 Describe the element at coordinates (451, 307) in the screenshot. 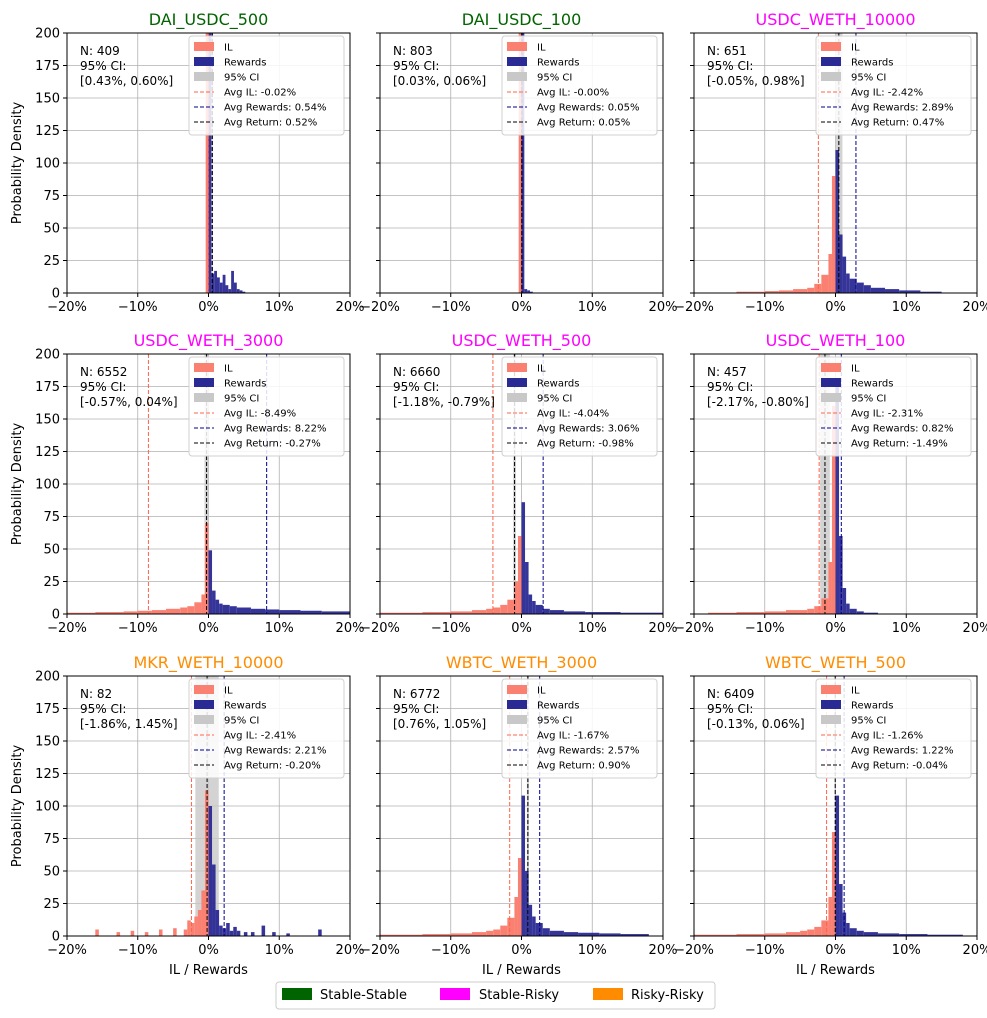

I see `x-tick-label: −10%` at that location.